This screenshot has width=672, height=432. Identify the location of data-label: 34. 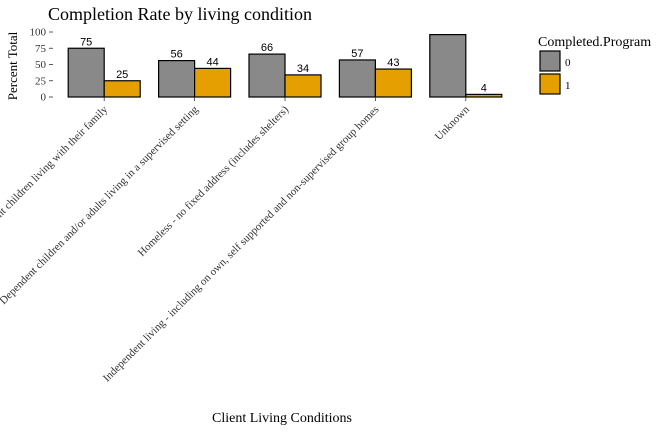
(303, 69).